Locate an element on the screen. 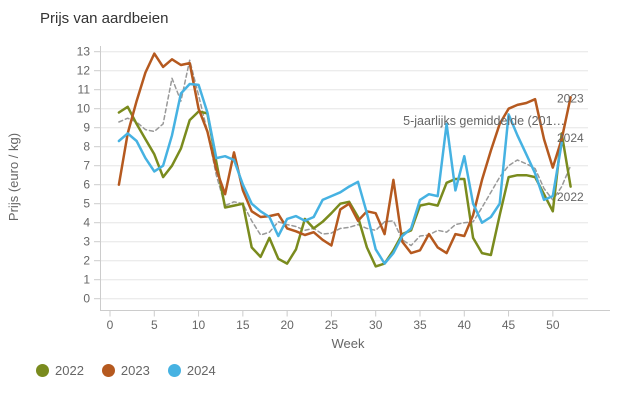 The height and width of the screenshot is (417, 626). y-tick-label-12: 12 is located at coordinates (84, 71).